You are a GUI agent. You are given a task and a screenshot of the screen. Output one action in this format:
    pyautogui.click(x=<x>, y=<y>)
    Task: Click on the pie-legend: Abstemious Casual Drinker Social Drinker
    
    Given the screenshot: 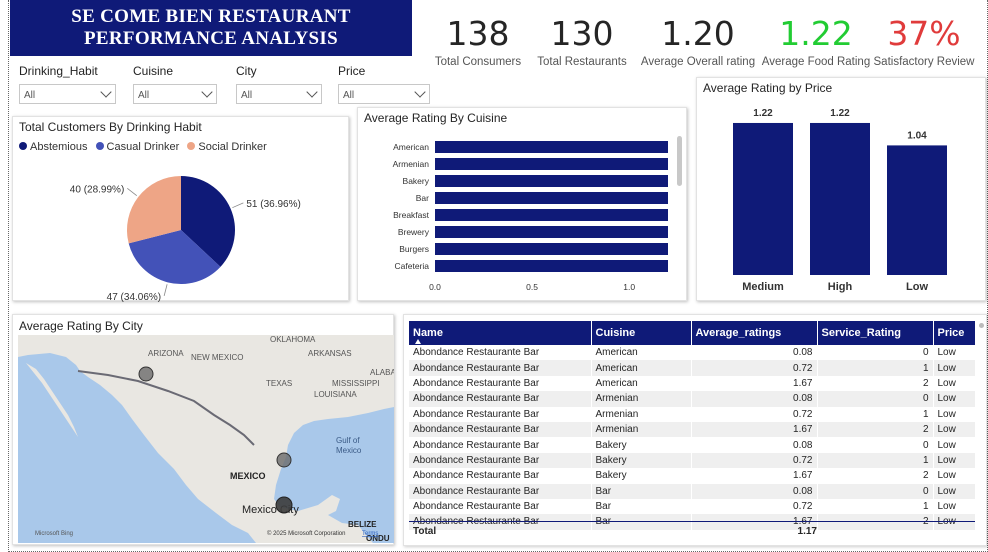 What is the action you would take?
    pyautogui.click(x=145, y=147)
    